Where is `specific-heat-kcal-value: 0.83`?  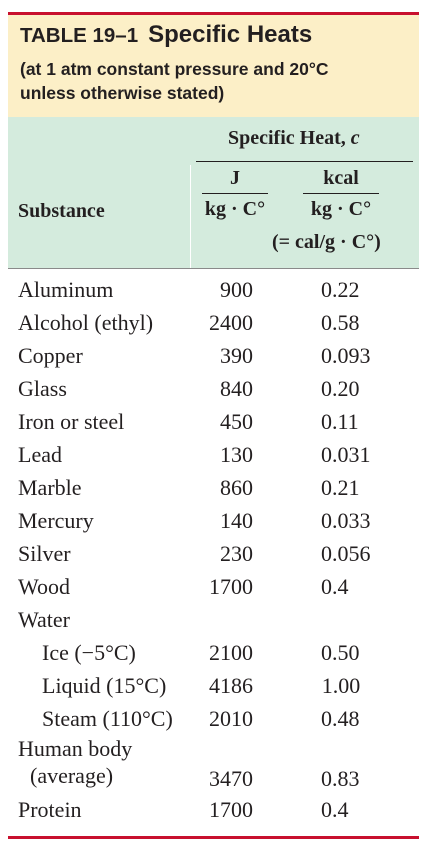 specific-heat-kcal-value: 0.83 is located at coordinates (340, 778).